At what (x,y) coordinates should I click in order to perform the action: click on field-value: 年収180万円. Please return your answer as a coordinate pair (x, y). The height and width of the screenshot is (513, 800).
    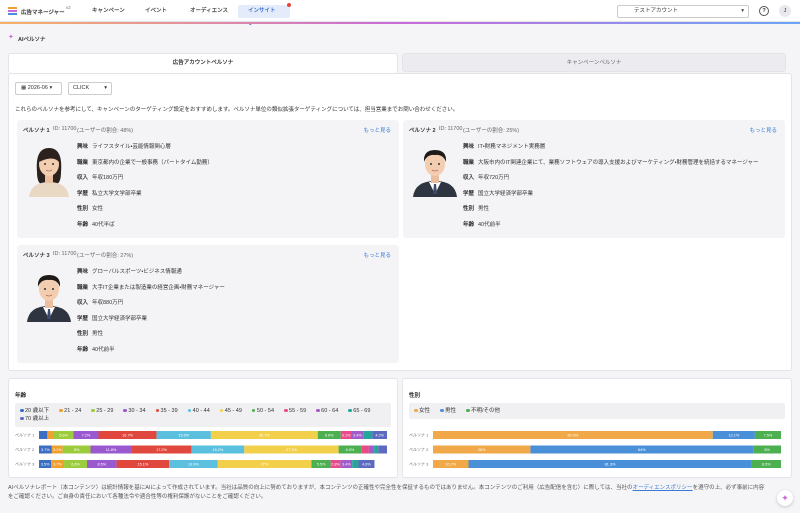
    Looking at the image, I should click on (108, 178).